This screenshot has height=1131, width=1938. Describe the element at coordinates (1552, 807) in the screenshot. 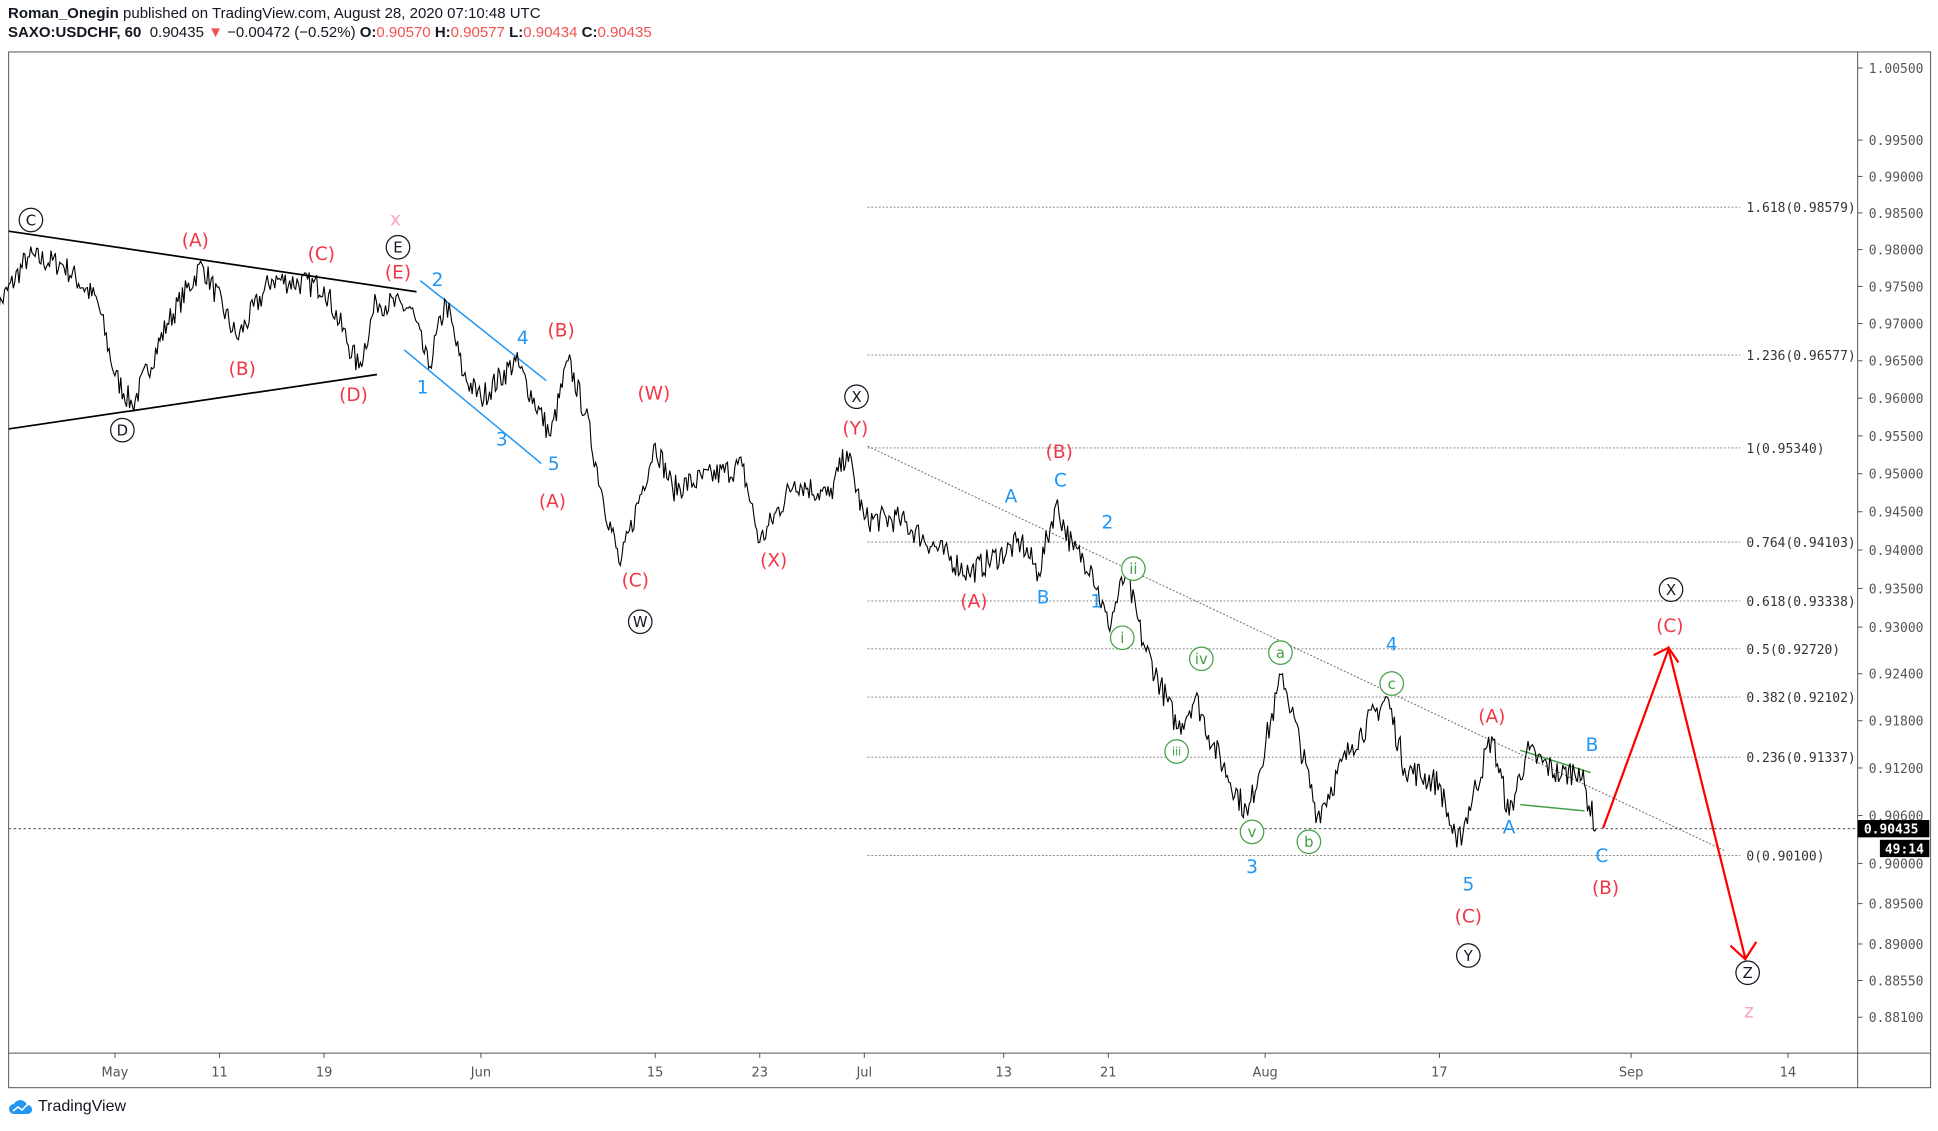

I see `wedge-lower-line` at that location.